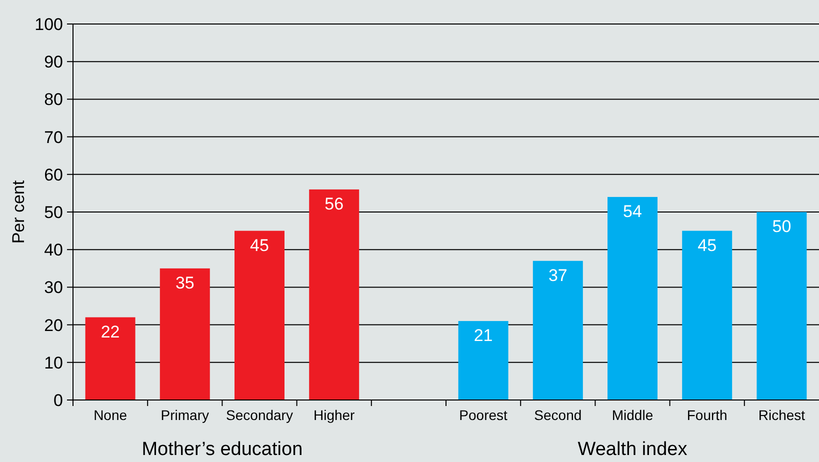  Describe the element at coordinates (184, 282) in the screenshot. I see `data-label: 35` at that location.